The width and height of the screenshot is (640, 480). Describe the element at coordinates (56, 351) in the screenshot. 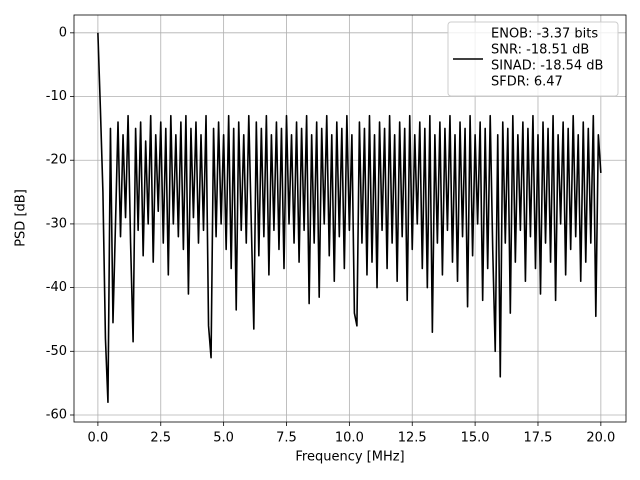

I see `y-tick-label: -50` at that location.